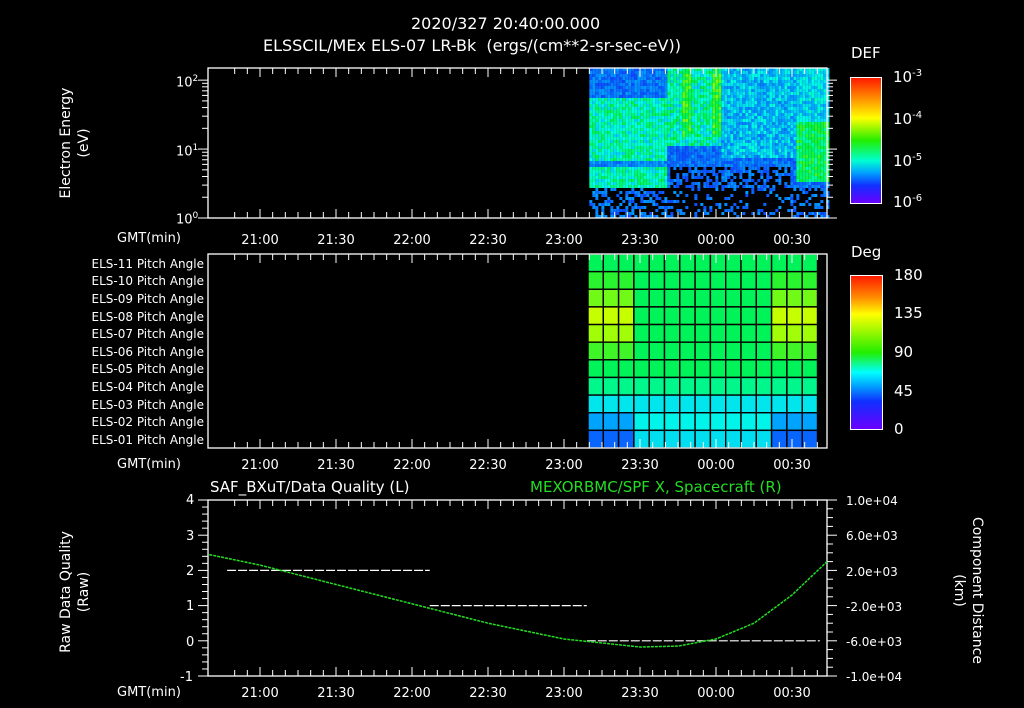  Describe the element at coordinates (186, 677) in the screenshot. I see `left-ytick: -1` at that location.